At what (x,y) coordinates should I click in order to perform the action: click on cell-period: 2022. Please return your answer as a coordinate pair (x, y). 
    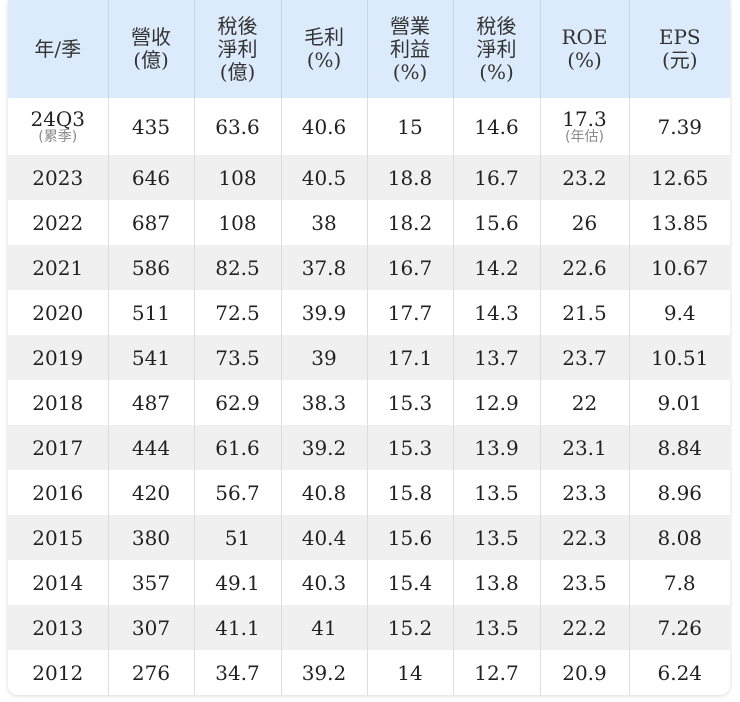
    Looking at the image, I should click on (58, 222).